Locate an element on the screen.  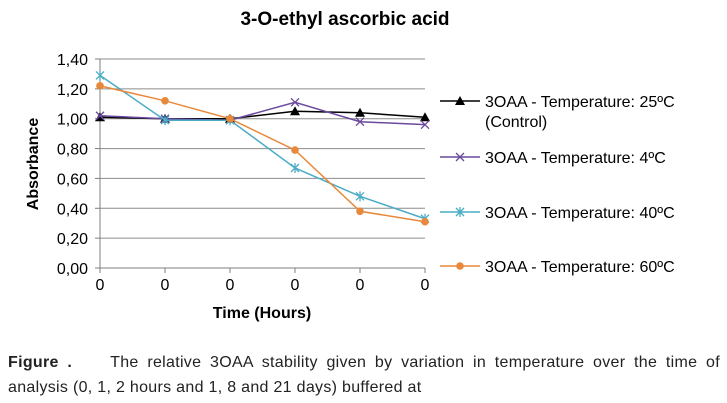
y-tick-label: 0,80 is located at coordinates (72, 150).